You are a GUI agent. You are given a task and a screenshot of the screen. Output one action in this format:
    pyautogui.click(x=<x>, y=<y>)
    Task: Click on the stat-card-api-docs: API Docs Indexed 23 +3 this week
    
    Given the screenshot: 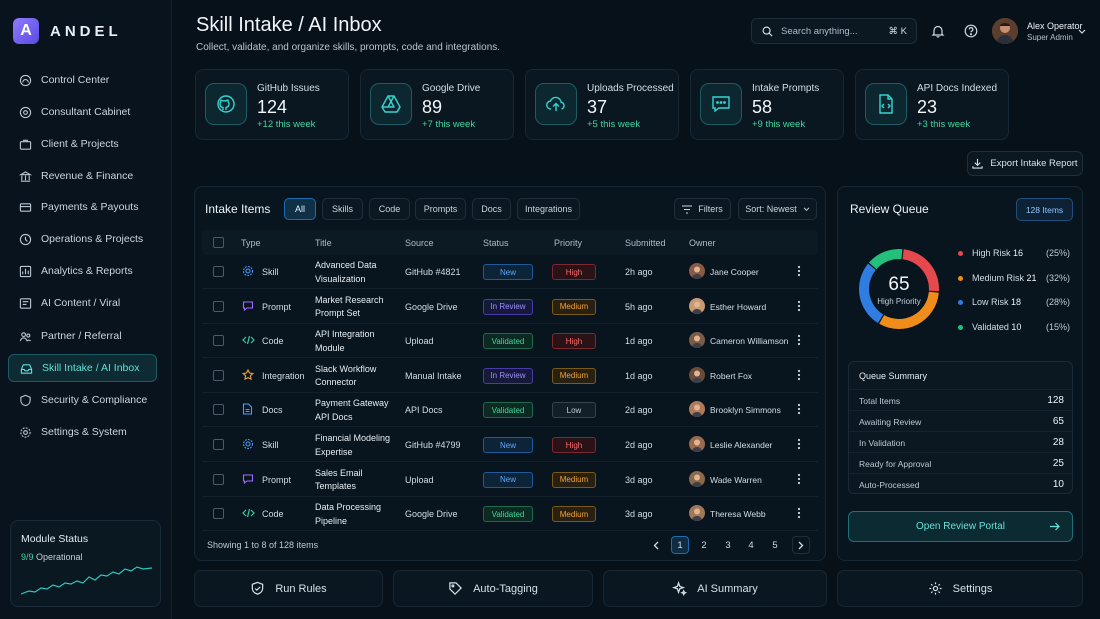 What is the action you would take?
    pyautogui.click(x=932, y=104)
    